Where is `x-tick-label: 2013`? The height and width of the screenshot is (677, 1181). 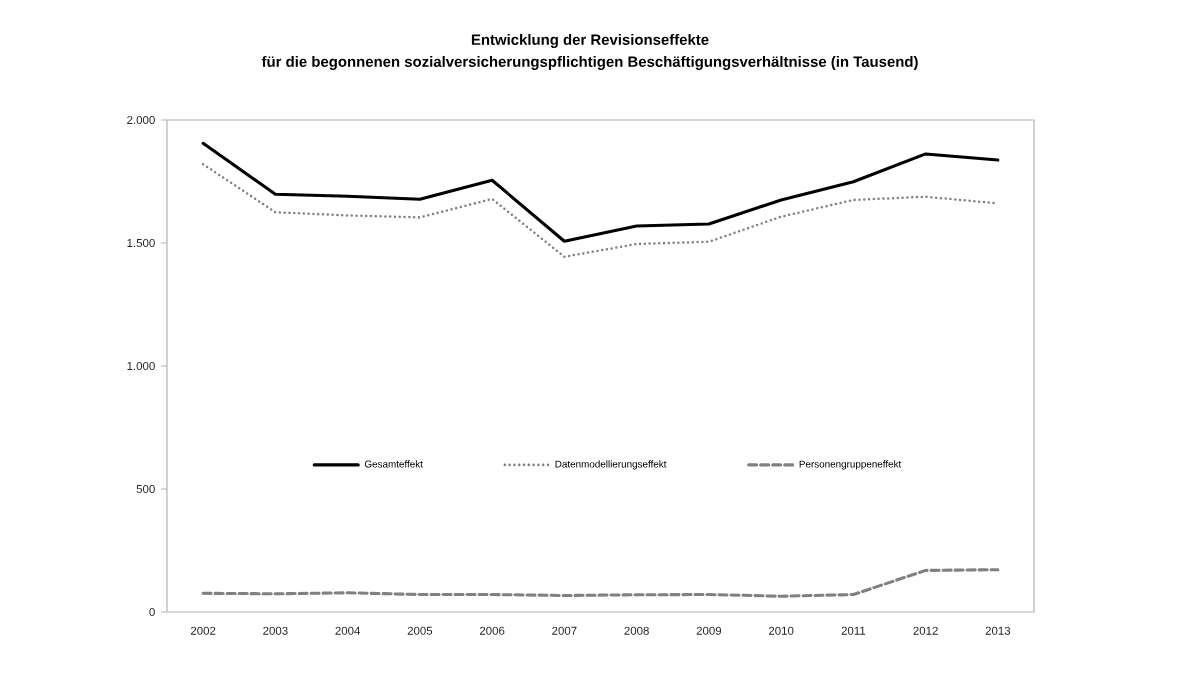 x-tick-label: 2013 is located at coordinates (998, 630).